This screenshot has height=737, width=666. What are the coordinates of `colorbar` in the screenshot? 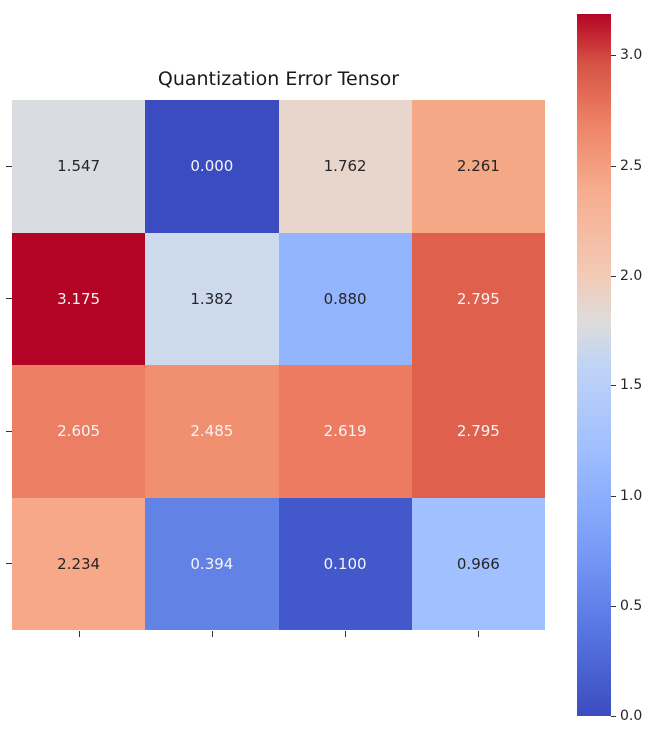 It's located at (594, 365).